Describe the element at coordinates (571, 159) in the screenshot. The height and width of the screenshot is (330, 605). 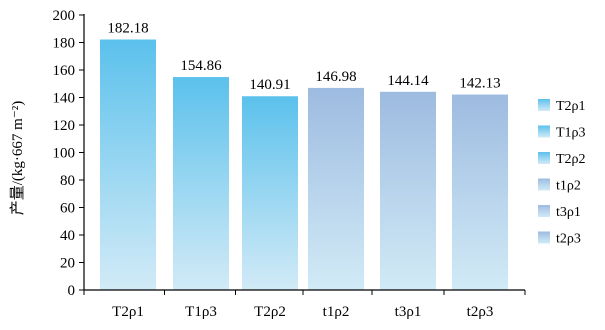
I see `legend-label-3: T2ρ2` at that location.